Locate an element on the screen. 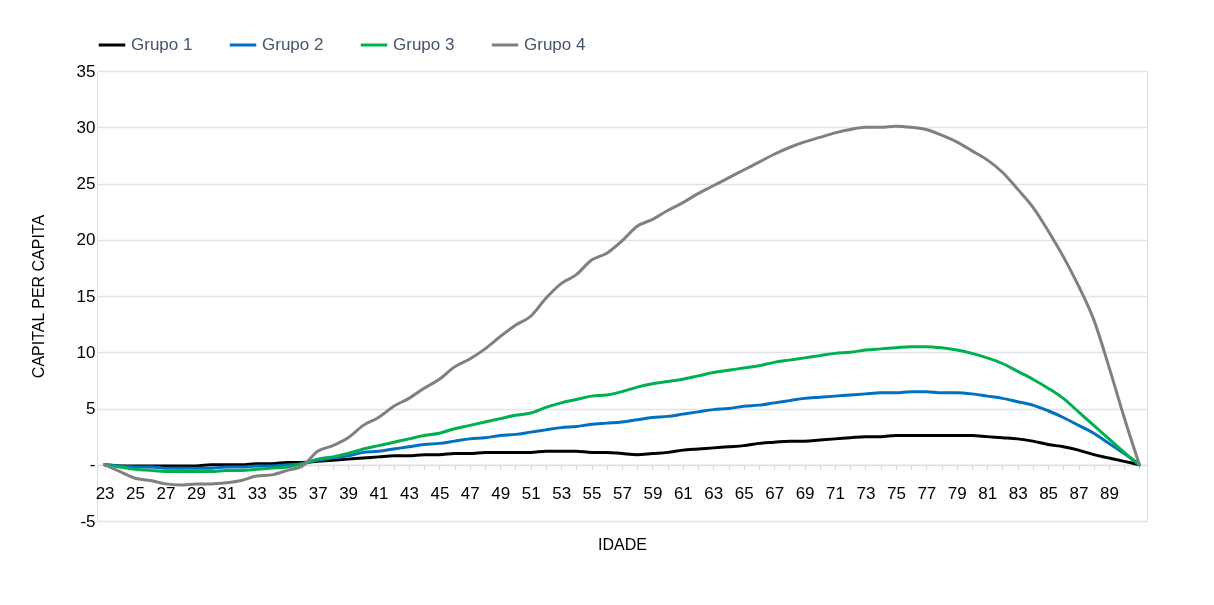 The image size is (1214, 605). x-tick-label: 87 is located at coordinates (1079, 494).